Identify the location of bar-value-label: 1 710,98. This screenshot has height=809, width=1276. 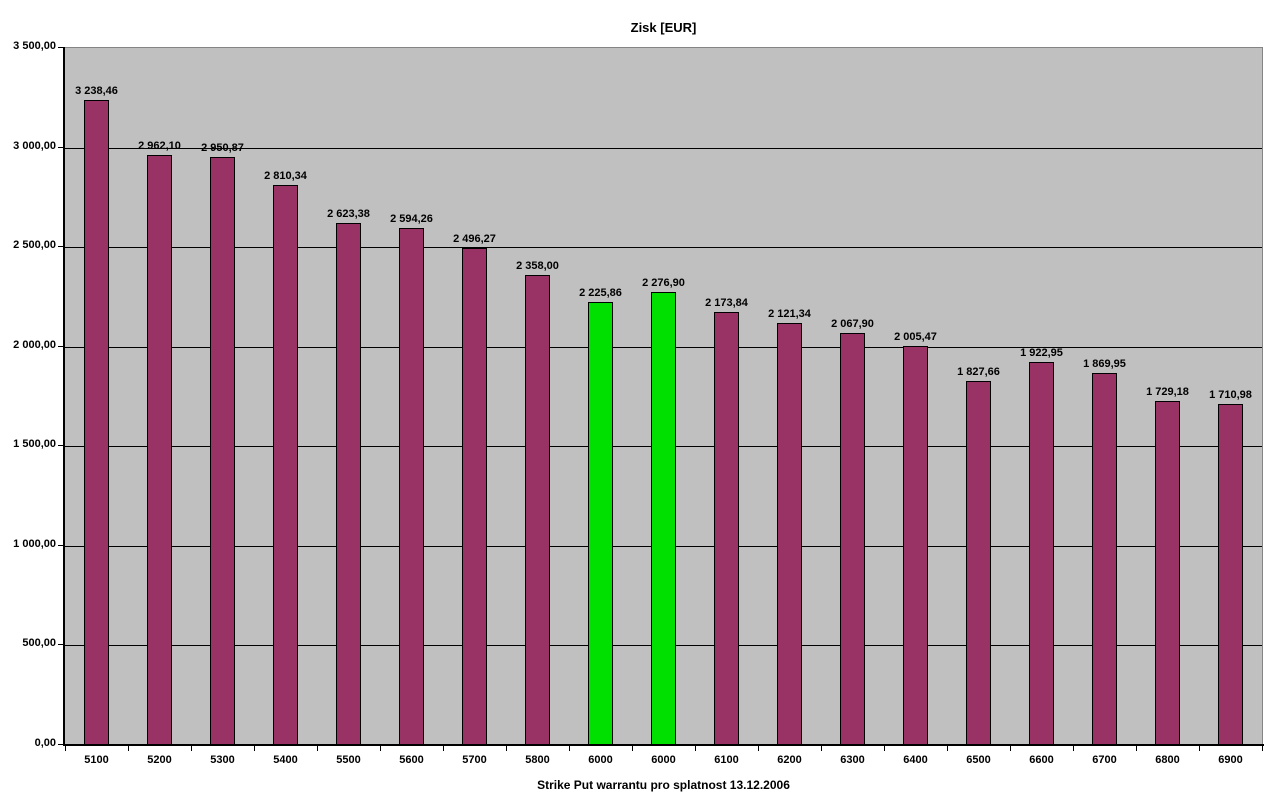
(1230, 395).